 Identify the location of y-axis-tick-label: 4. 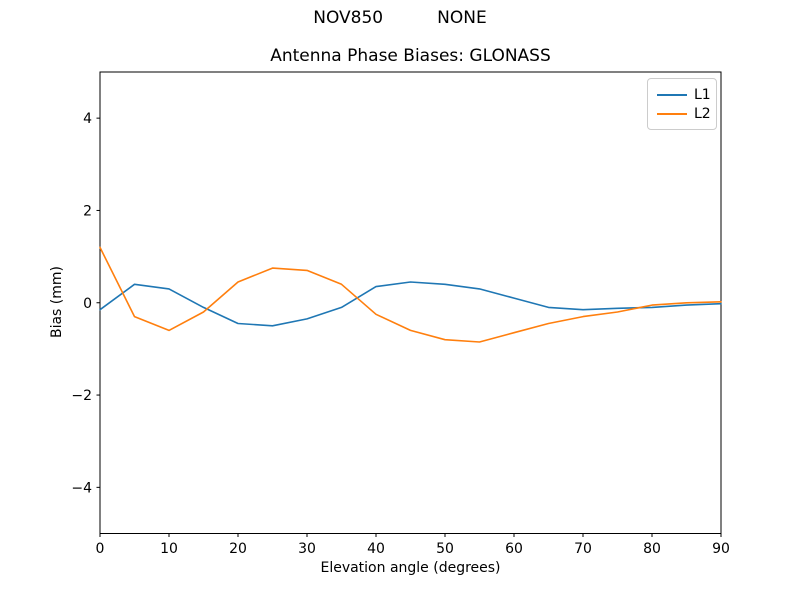
(87, 119).